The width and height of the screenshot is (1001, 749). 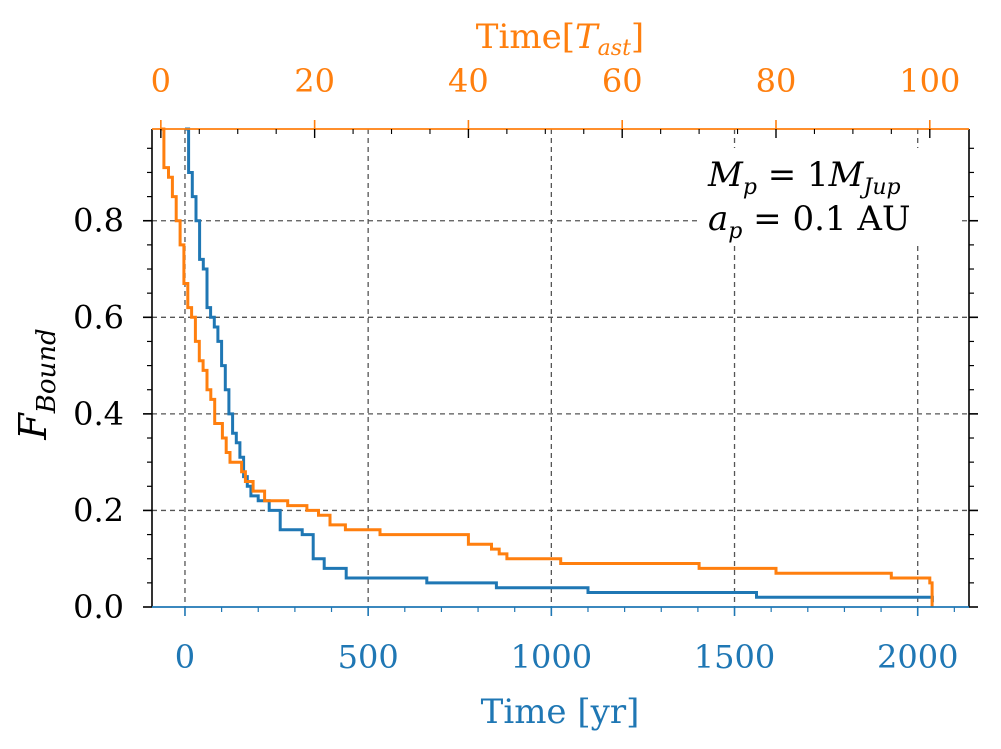 I want to click on x-tick-label: 500, so click(x=368, y=657).